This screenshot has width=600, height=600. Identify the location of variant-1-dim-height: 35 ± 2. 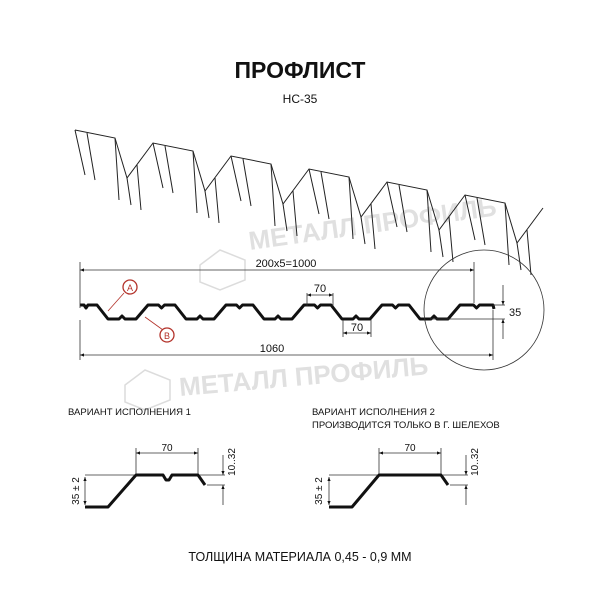
(76, 491).